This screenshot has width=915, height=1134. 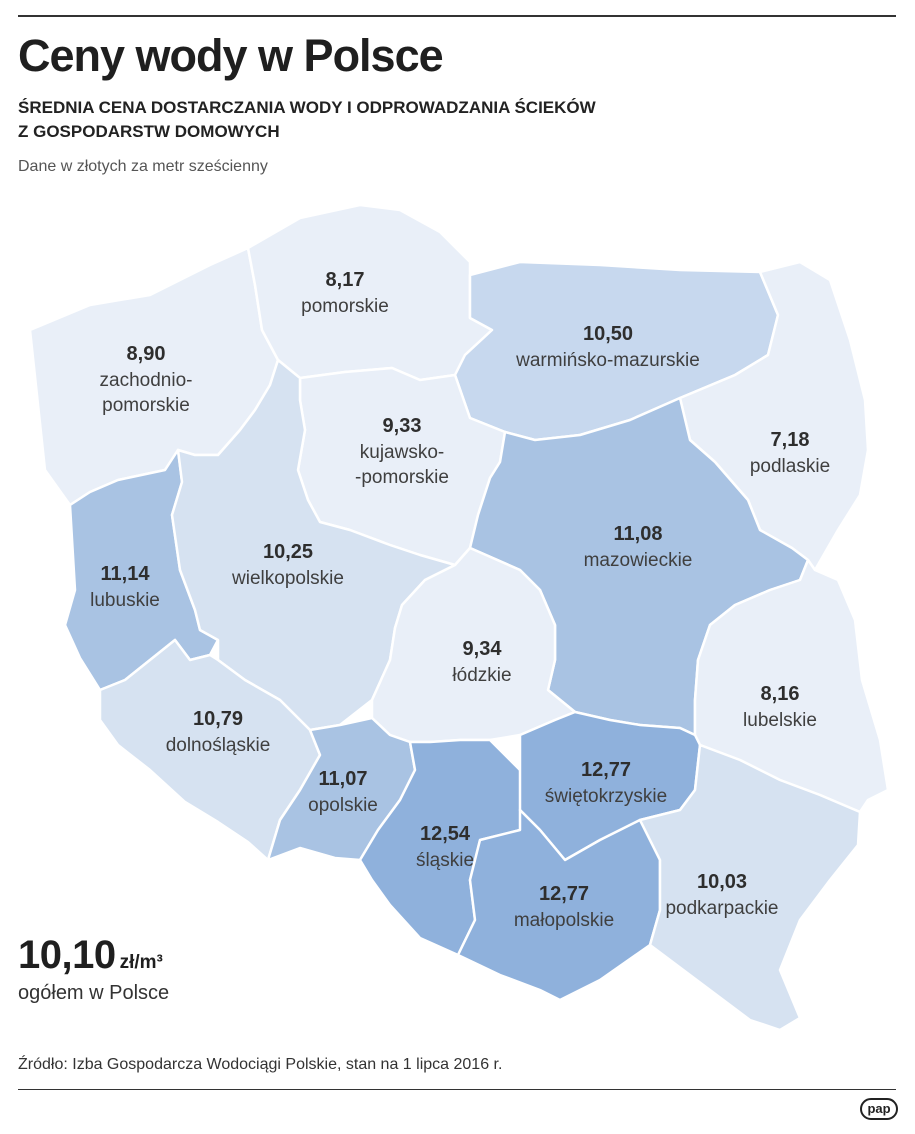 I want to click on region-malopolskie, so click(x=559, y=905).